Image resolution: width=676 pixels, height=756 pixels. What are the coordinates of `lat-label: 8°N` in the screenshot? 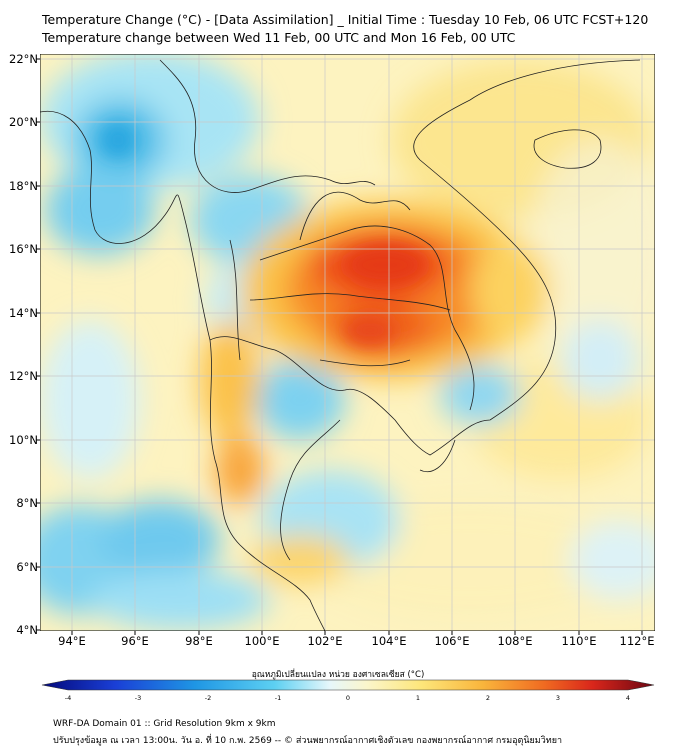 It's located at (27, 503).